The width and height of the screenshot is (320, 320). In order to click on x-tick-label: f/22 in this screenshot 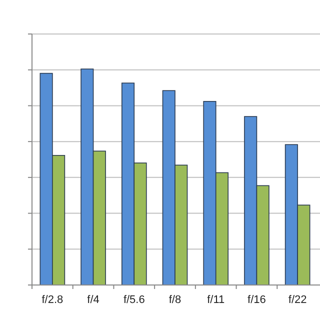, I will do `click(297, 300)`.